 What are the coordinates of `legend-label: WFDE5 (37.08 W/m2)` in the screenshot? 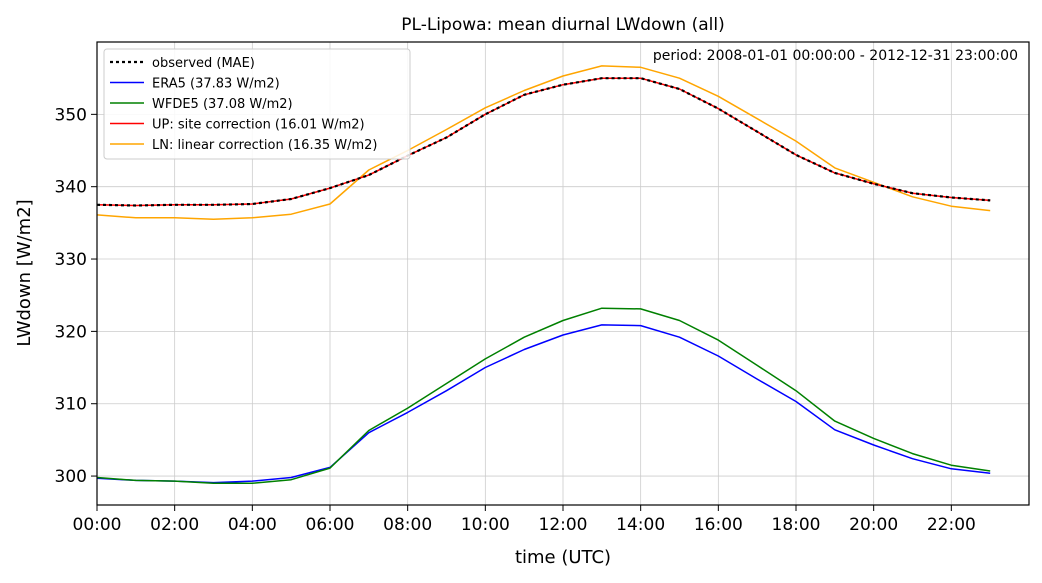 It's located at (222, 104).